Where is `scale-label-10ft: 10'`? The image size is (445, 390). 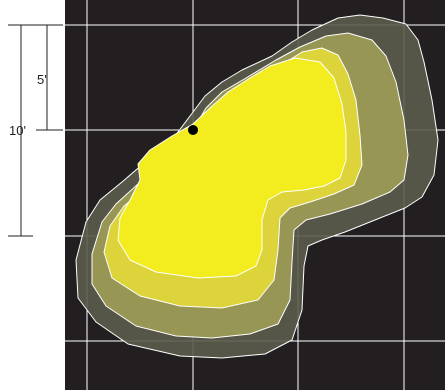
scale-label-10ft: 10' is located at coordinates (17, 130).